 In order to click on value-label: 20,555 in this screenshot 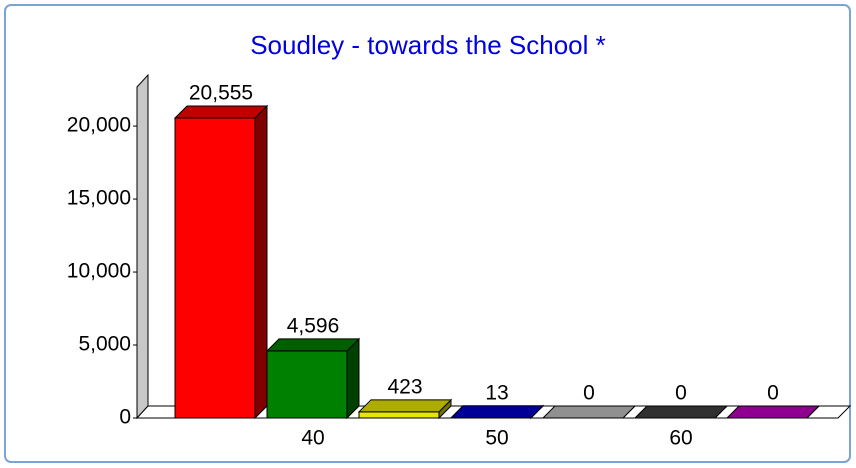, I will do `click(221, 93)`.